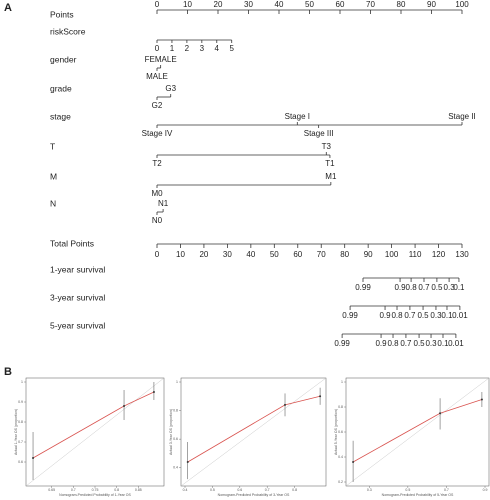 The height and width of the screenshot is (500, 490). I want to click on tick-label: Stage IV, so click(157, 133).